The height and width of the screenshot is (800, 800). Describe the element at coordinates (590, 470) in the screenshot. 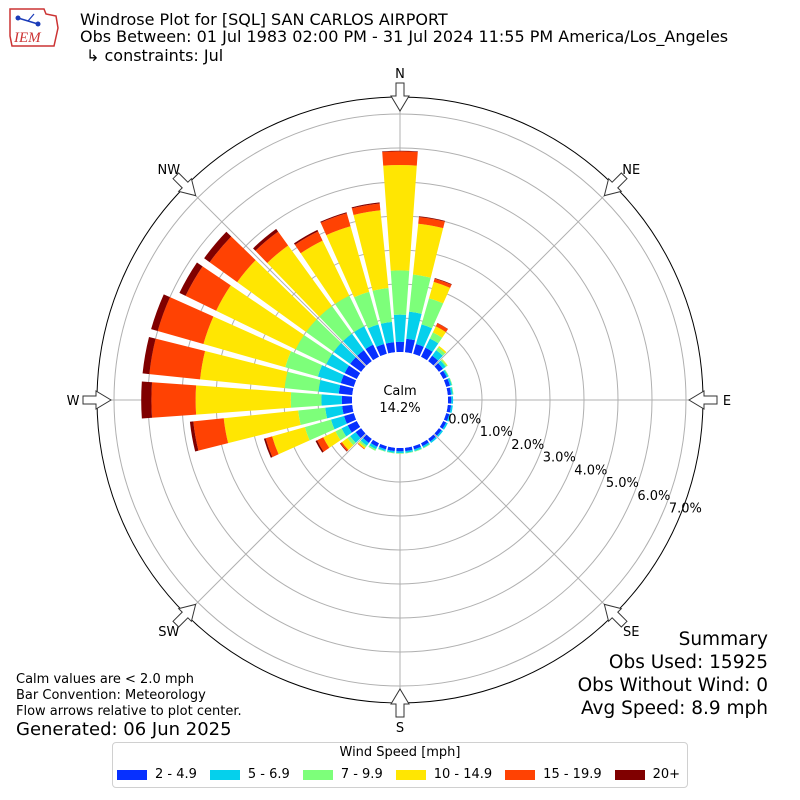

I see `ring-label: 4.0%` at that location.